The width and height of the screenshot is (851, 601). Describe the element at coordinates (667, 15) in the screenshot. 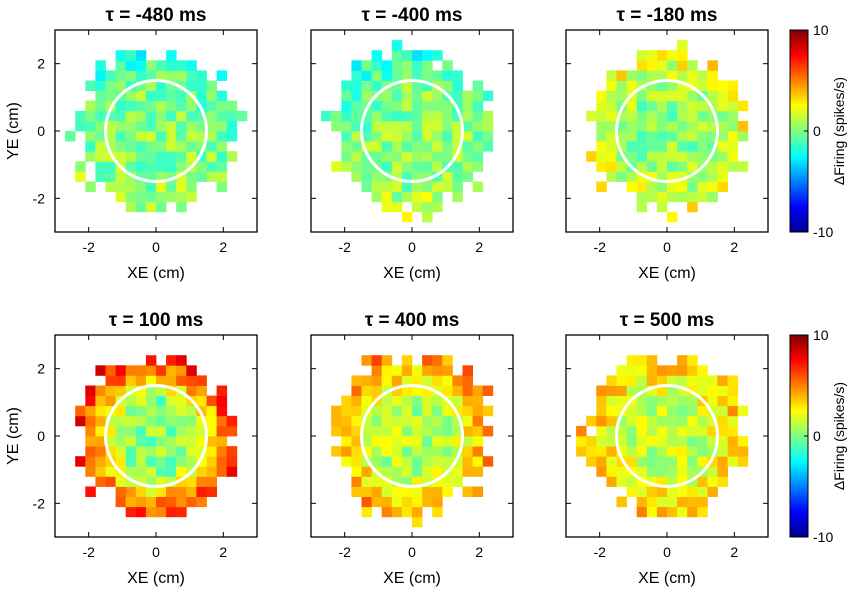

I see `panel-title: τ = -180 ms` at that location.